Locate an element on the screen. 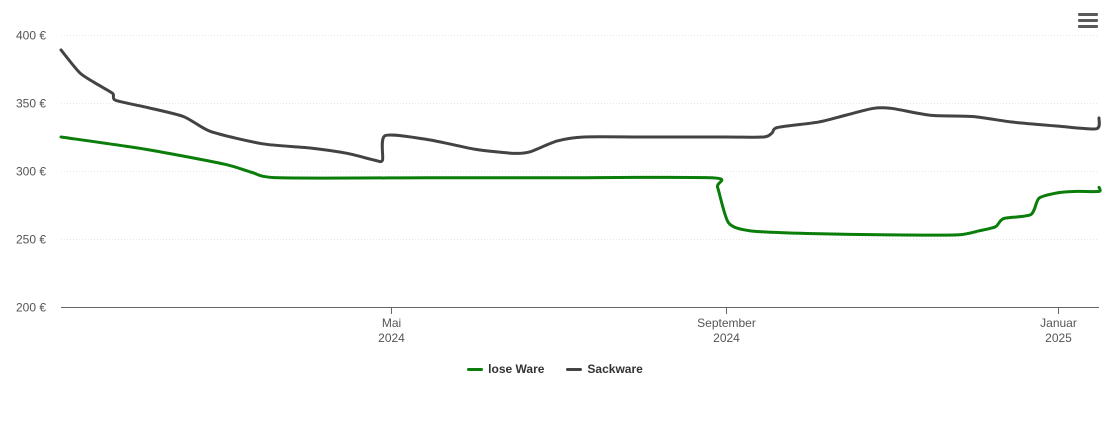 The image size is (1110, 422). y-tick-label: 400 € is located at coordinates (31, 36).